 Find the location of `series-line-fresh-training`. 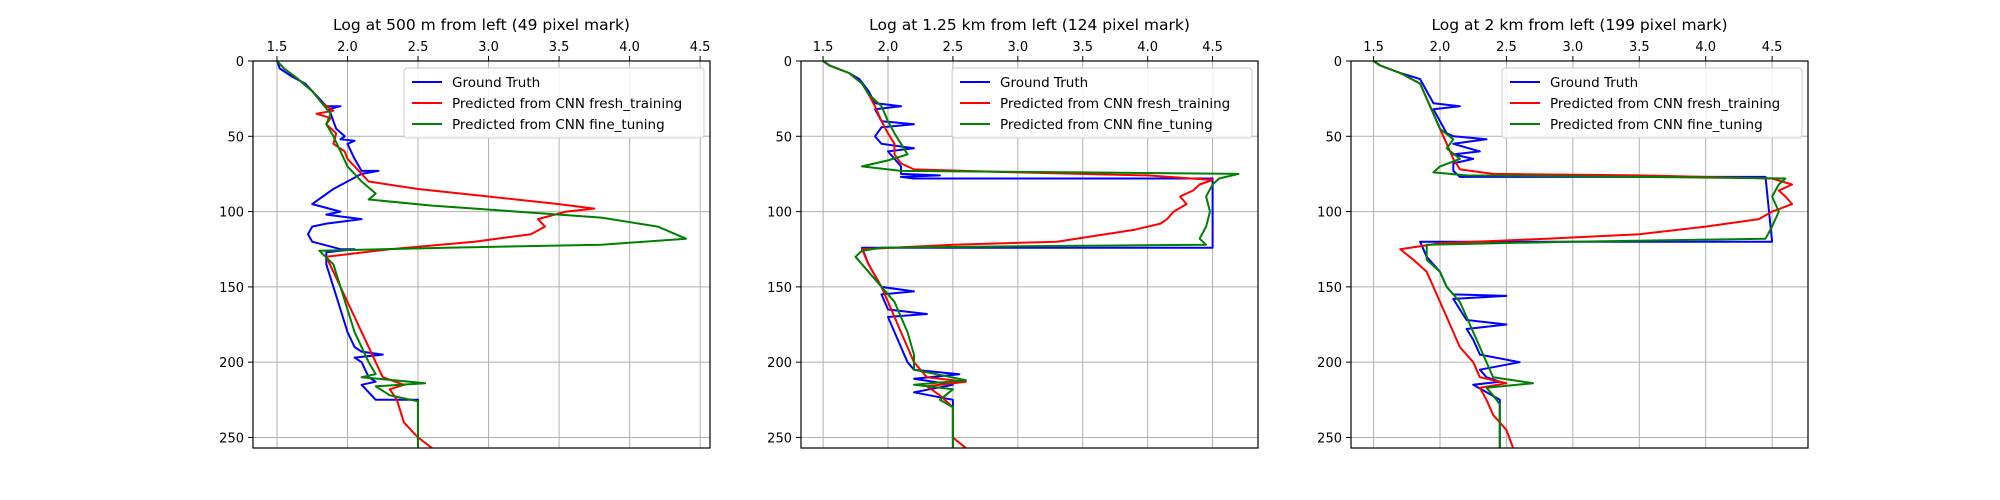

series-line-fresh-training is located at coordinates (436, 254).